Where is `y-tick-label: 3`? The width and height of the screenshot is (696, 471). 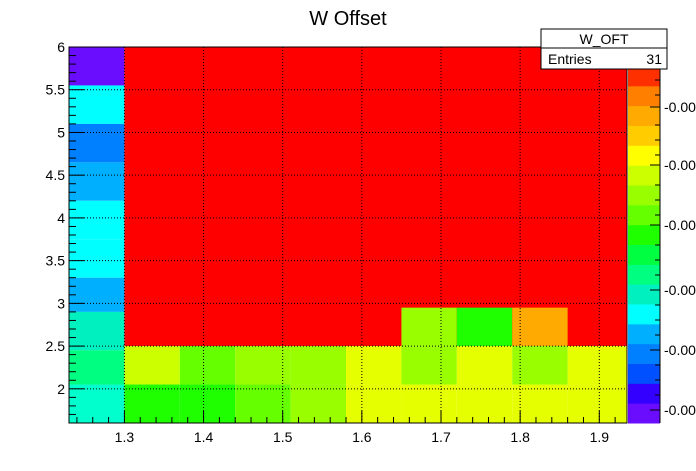 y-tick-label: 3 is located at coordinates (61, 303).